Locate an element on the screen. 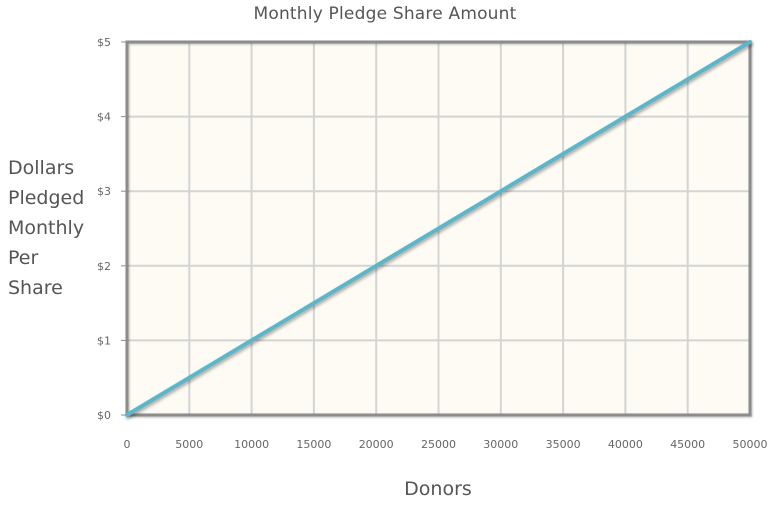 The width and height of the screenshot is (776, 507). x-tick-label: 30000 is located at coordinates (500, 444).